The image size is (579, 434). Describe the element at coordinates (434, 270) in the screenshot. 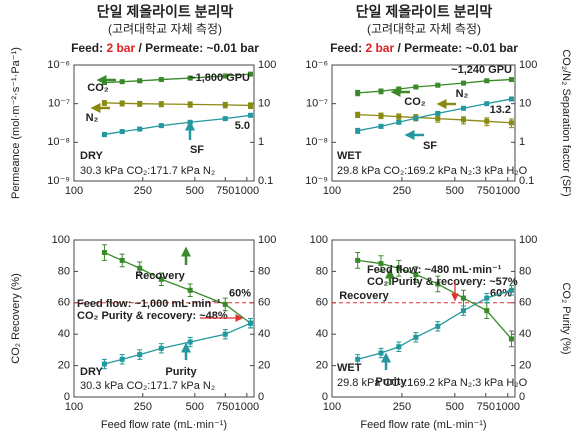

I see `note: Feed flow: ~480 mL·min⁻¹` at that location.